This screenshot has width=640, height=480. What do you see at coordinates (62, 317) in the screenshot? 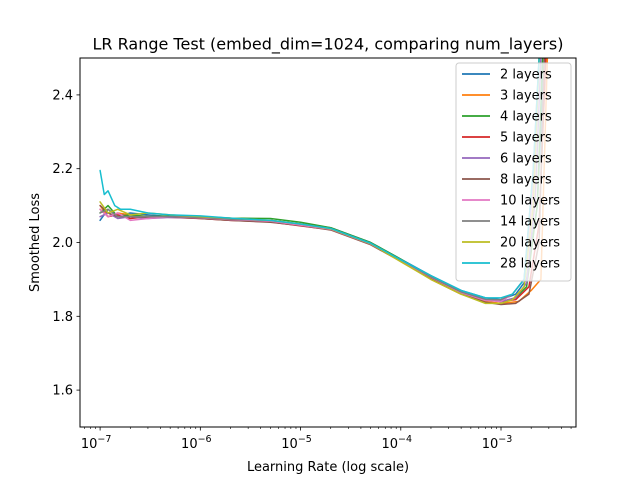
I see `y-tick-label: 1.8` at bounding box center [62, 317].